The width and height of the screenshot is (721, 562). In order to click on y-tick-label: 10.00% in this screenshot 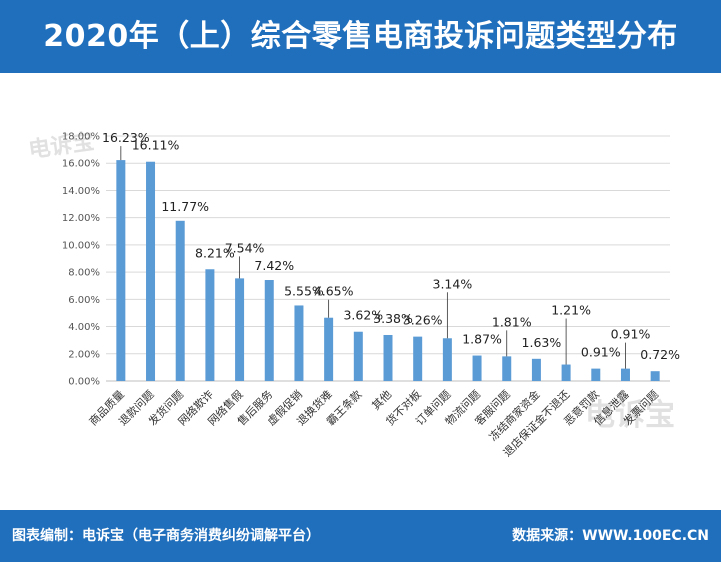, I will do `click(81, 245)`.